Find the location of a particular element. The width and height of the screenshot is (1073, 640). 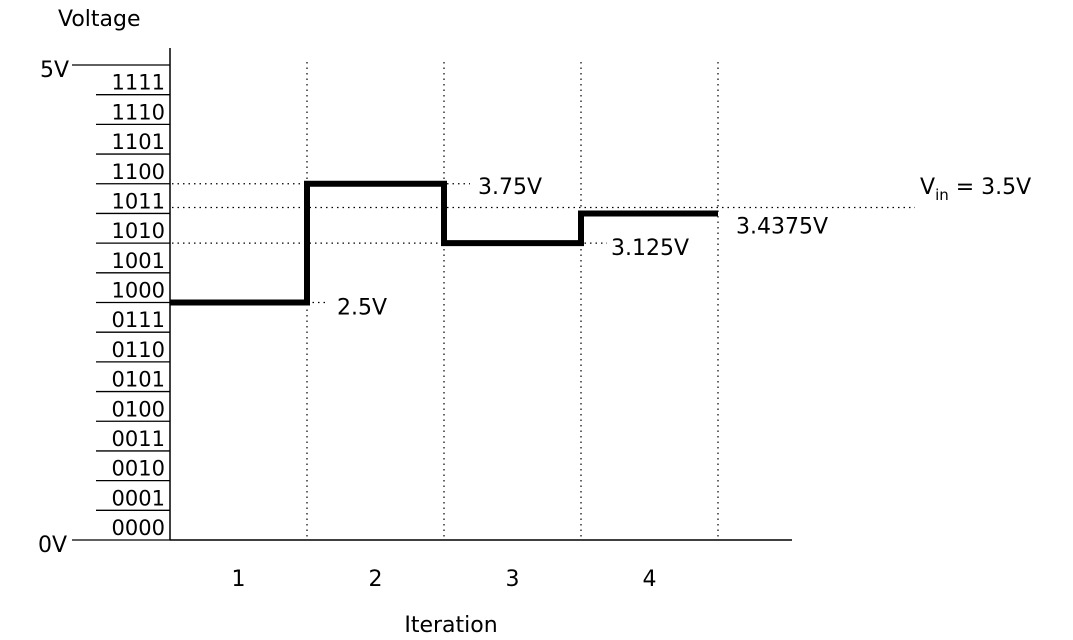

x-tick-label: 3 is located at coordinates (513, 579).